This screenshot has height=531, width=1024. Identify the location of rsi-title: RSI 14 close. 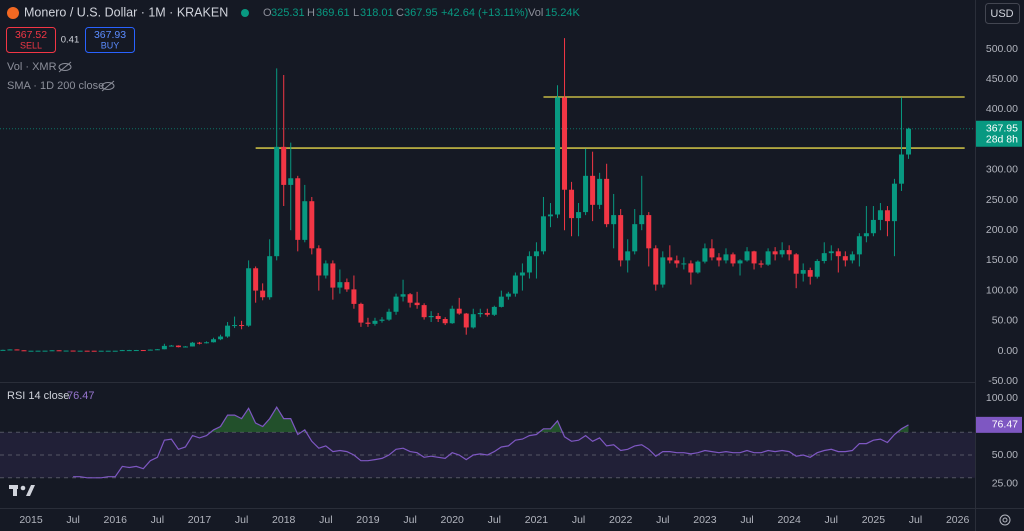
(38, 396).